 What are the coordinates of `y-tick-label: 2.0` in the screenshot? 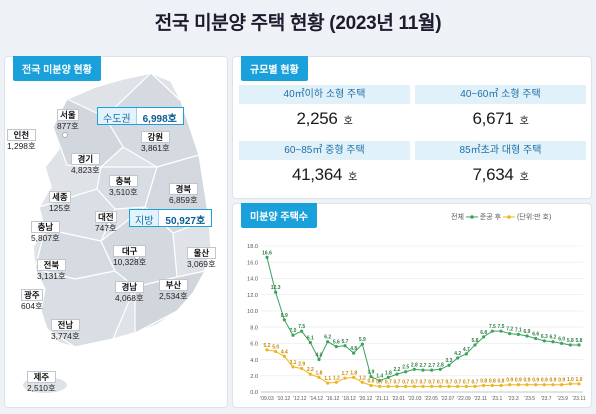 It's located at (254, 377).